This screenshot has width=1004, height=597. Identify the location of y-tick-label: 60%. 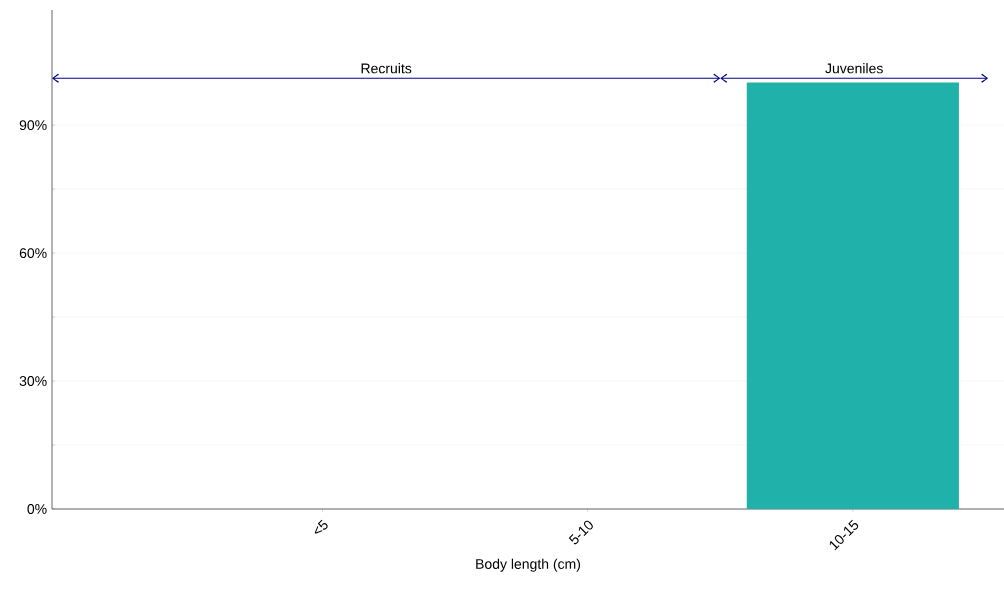
(33, 253).